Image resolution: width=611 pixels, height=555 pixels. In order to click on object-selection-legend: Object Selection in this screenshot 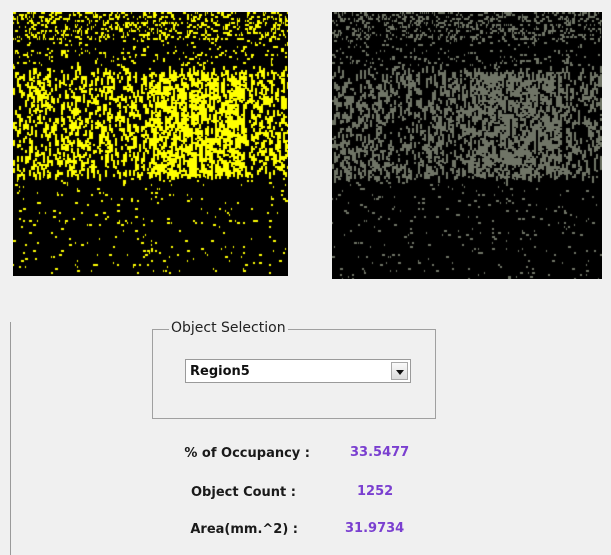, I will do `click(228, 328)`.